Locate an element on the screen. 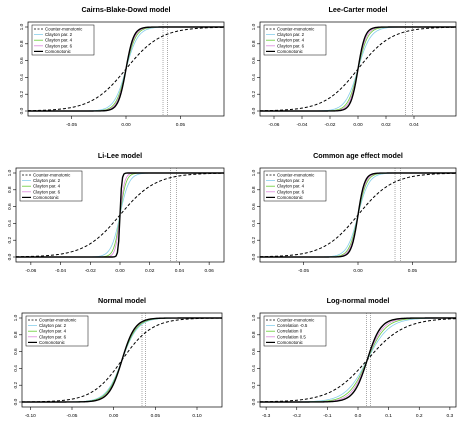  plot-frame is located at coordinates (122, 360).